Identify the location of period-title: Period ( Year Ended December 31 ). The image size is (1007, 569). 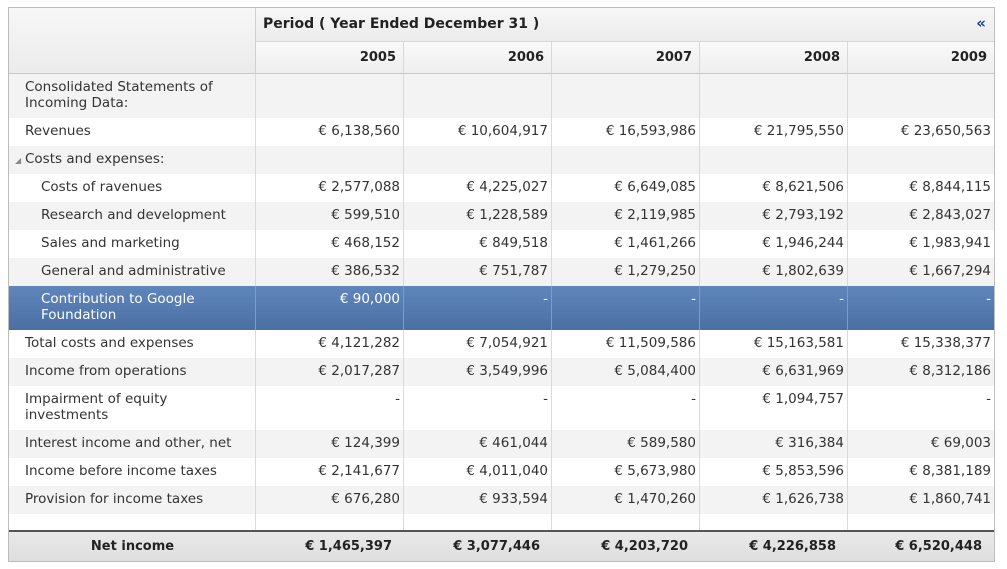
(401, 24).